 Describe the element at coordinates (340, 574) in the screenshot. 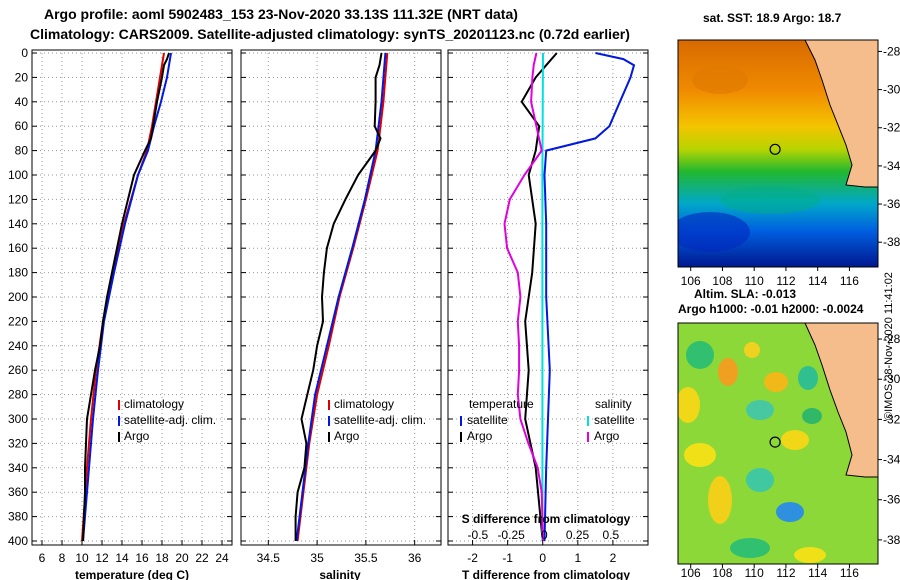

I see `salinity-xlabel: salinity` at that location.